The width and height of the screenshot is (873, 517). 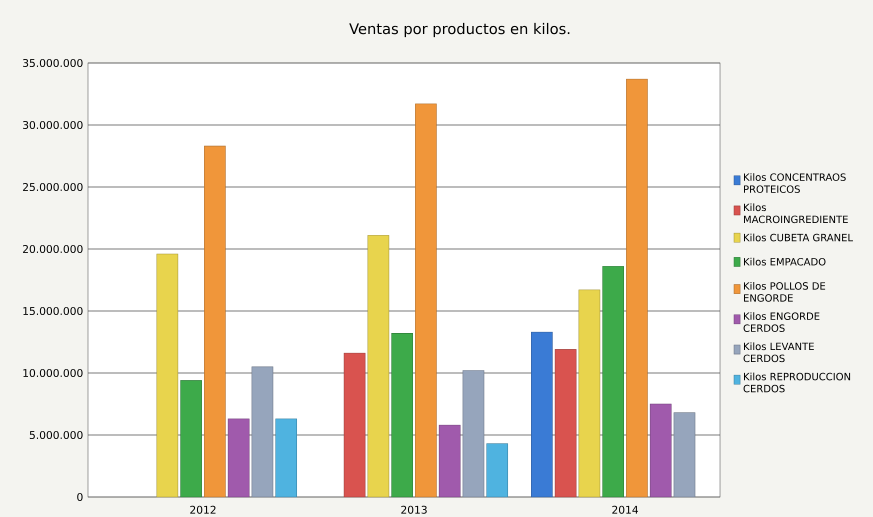 What do you see at coordinates (80, 497) in the screenshot?
I see `y-tick-label: 0` at bounding box center [80, 497].